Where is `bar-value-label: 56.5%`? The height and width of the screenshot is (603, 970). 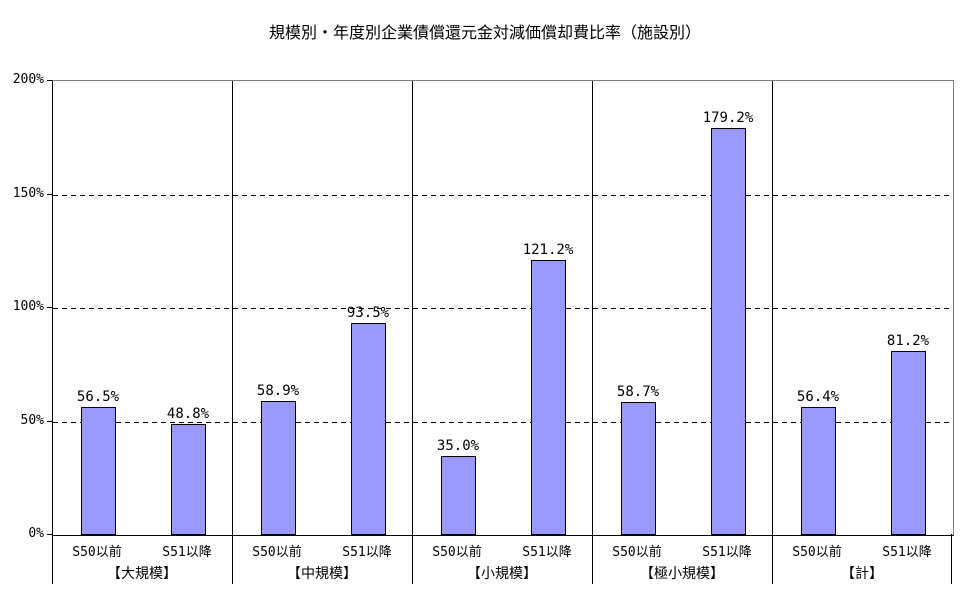 bar-value-label: 56.5% is located at coordinates (98, 396).